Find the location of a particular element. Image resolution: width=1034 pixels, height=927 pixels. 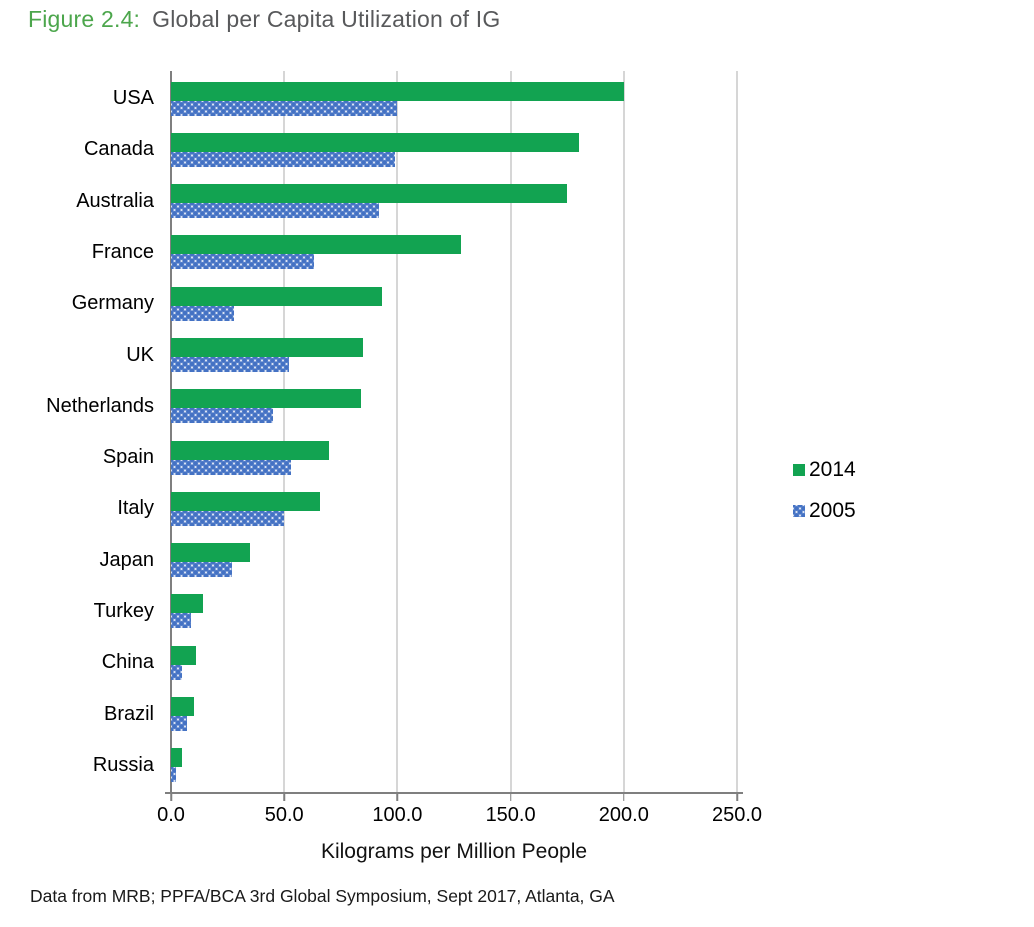

category-label: Spain is located at coordinates (128, 457).